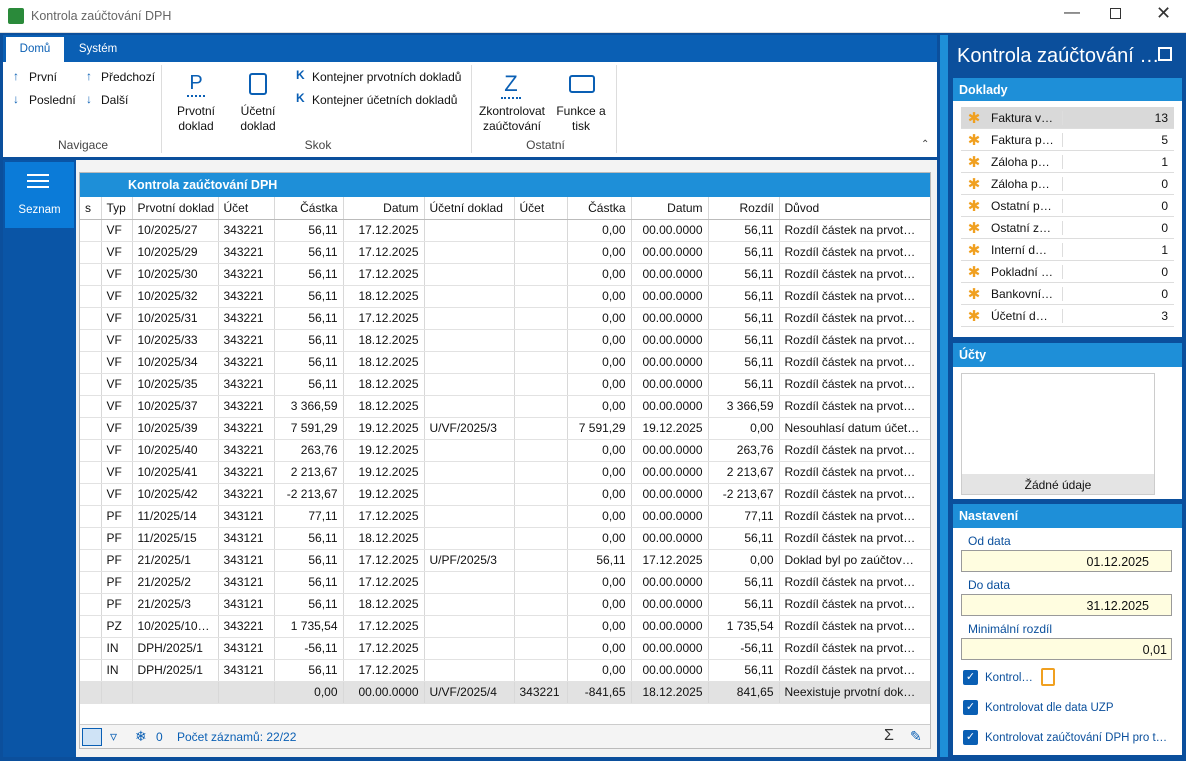 This screenshot has width=1186, height=761. Describe the element at coordinates (1067, 184) in the screenshot. I see `doklad-row: ✱ Záloha p… 0` at that location.